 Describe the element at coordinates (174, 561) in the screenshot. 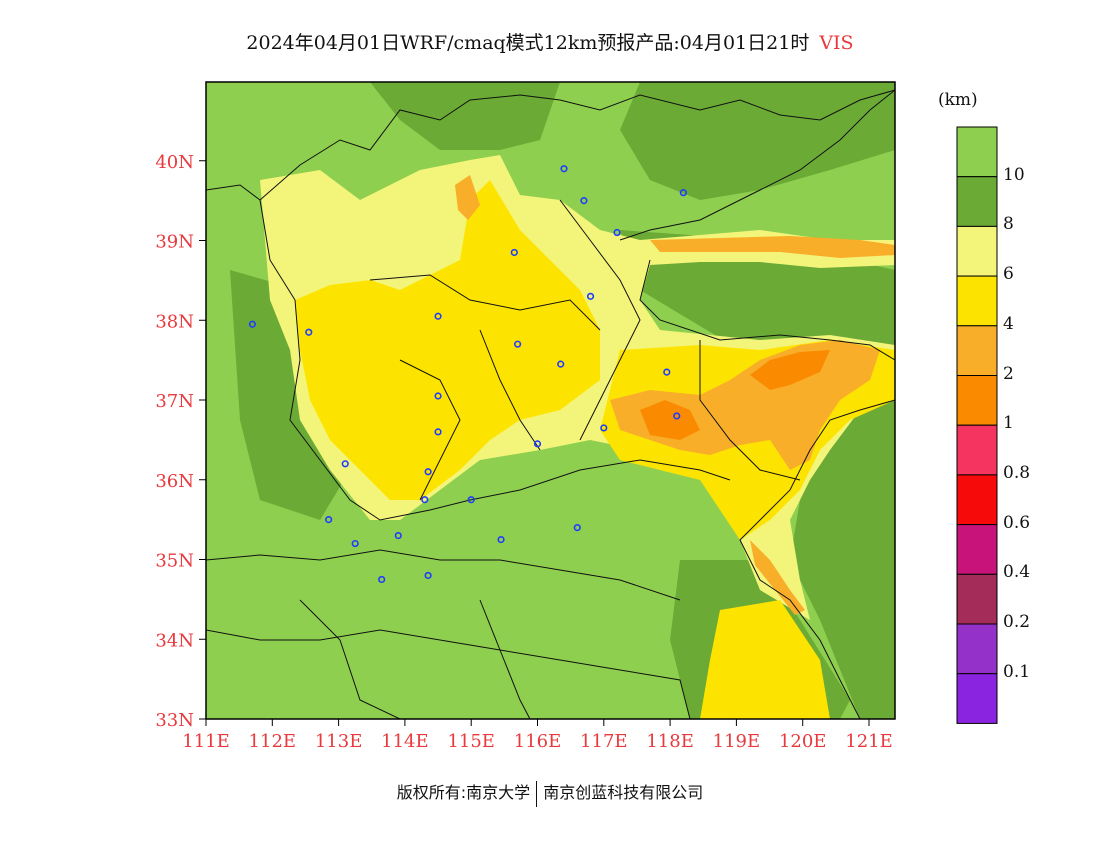

I see `lat-tick-label: 35N` at that location.